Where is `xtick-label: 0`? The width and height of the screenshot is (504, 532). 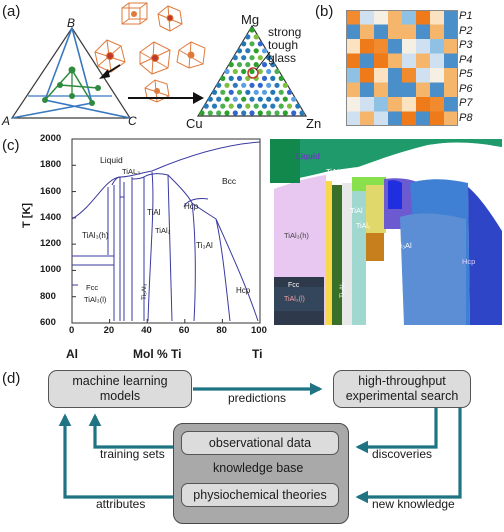
xtick-label: 0 is located at coordinates (72, 330).